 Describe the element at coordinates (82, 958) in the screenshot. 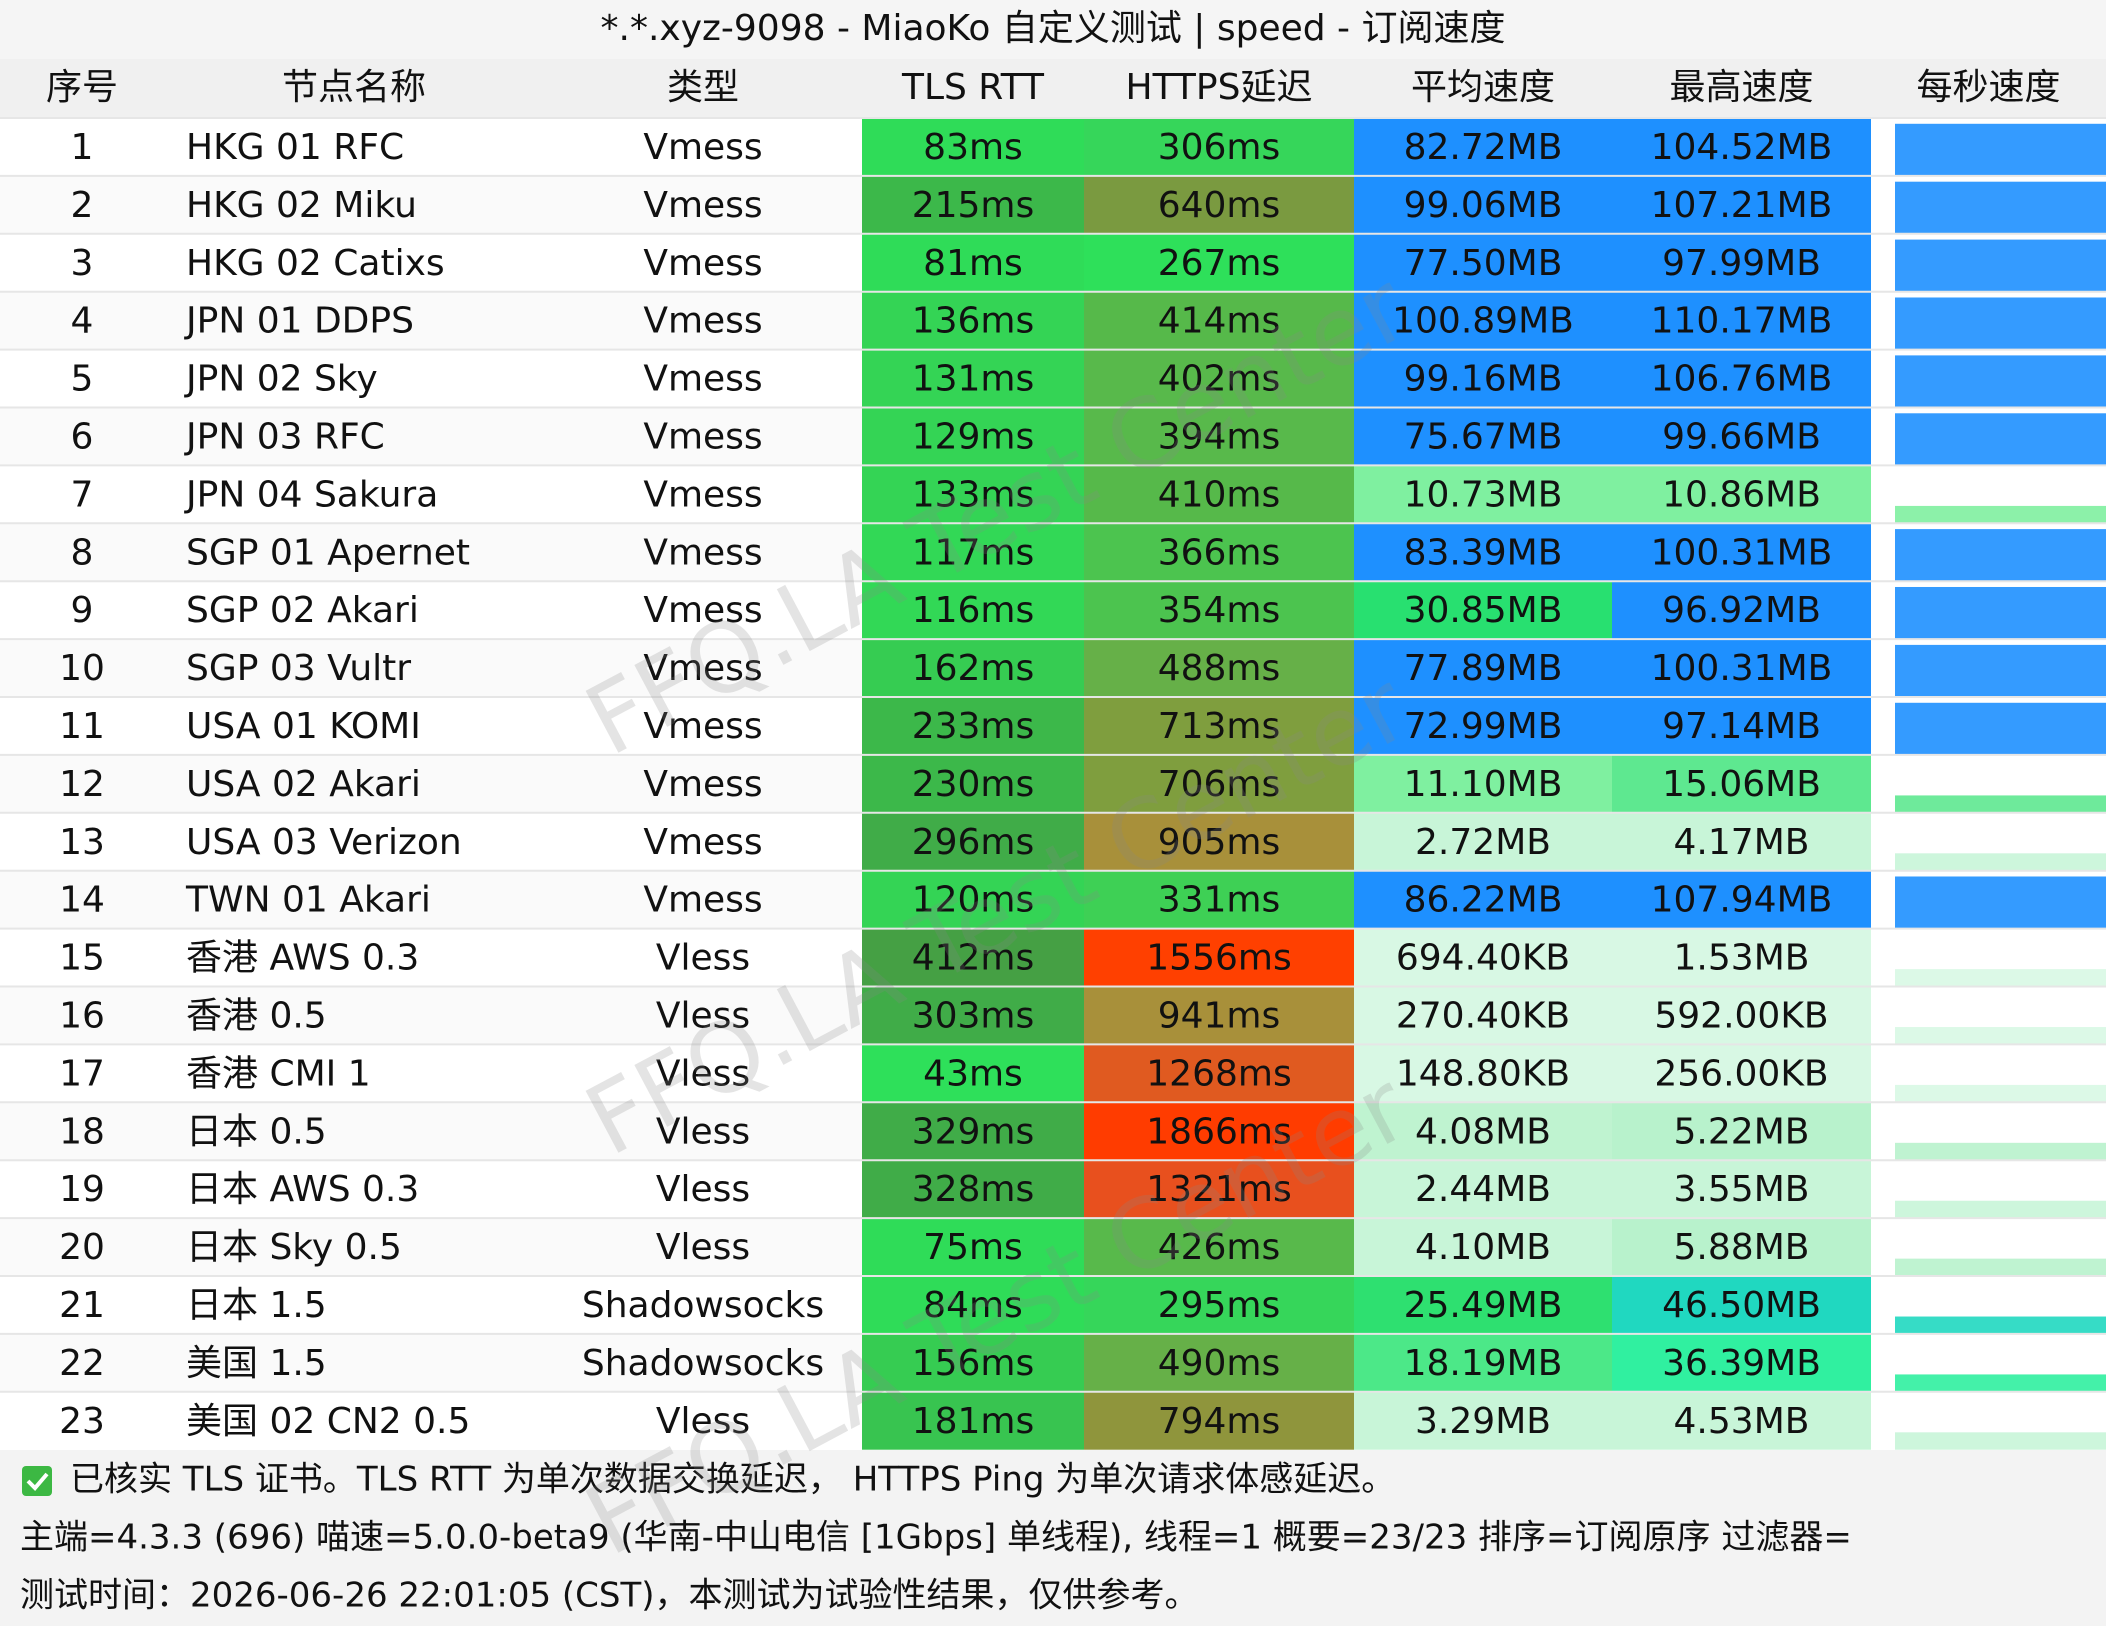

I see `cell-text: 15` at that location.